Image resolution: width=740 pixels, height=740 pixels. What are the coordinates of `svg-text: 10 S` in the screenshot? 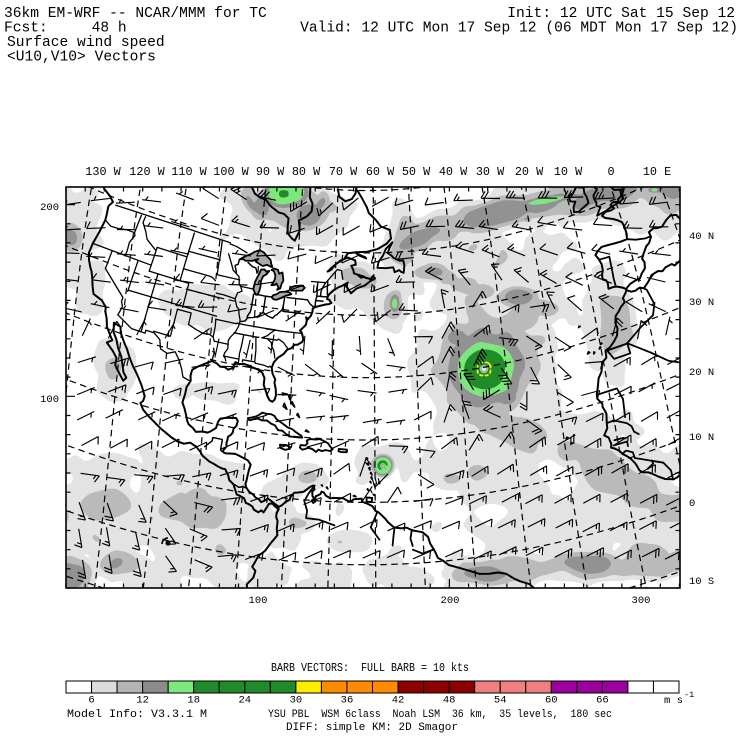 It's located at (701, 582).